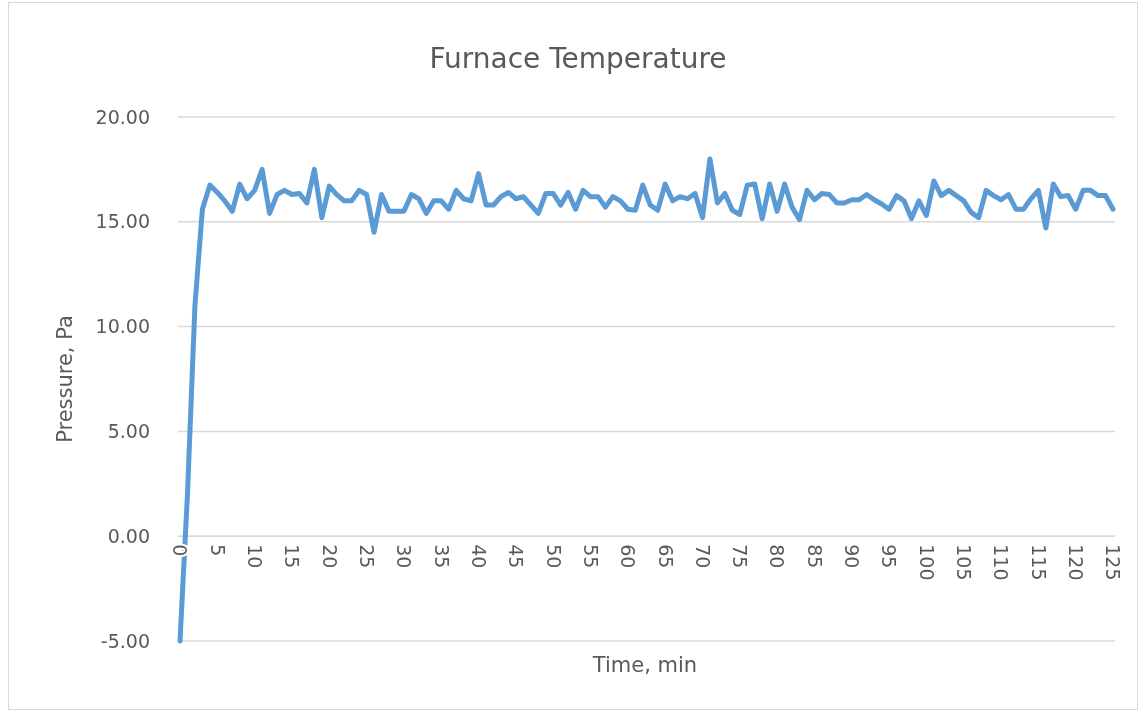 The height and width of the screenshot is (715, 1143). What do you see at coordinates (1076, 562) in the screenshot?
I see `x-tick-label: 120` at bounding box center [1076, 562].